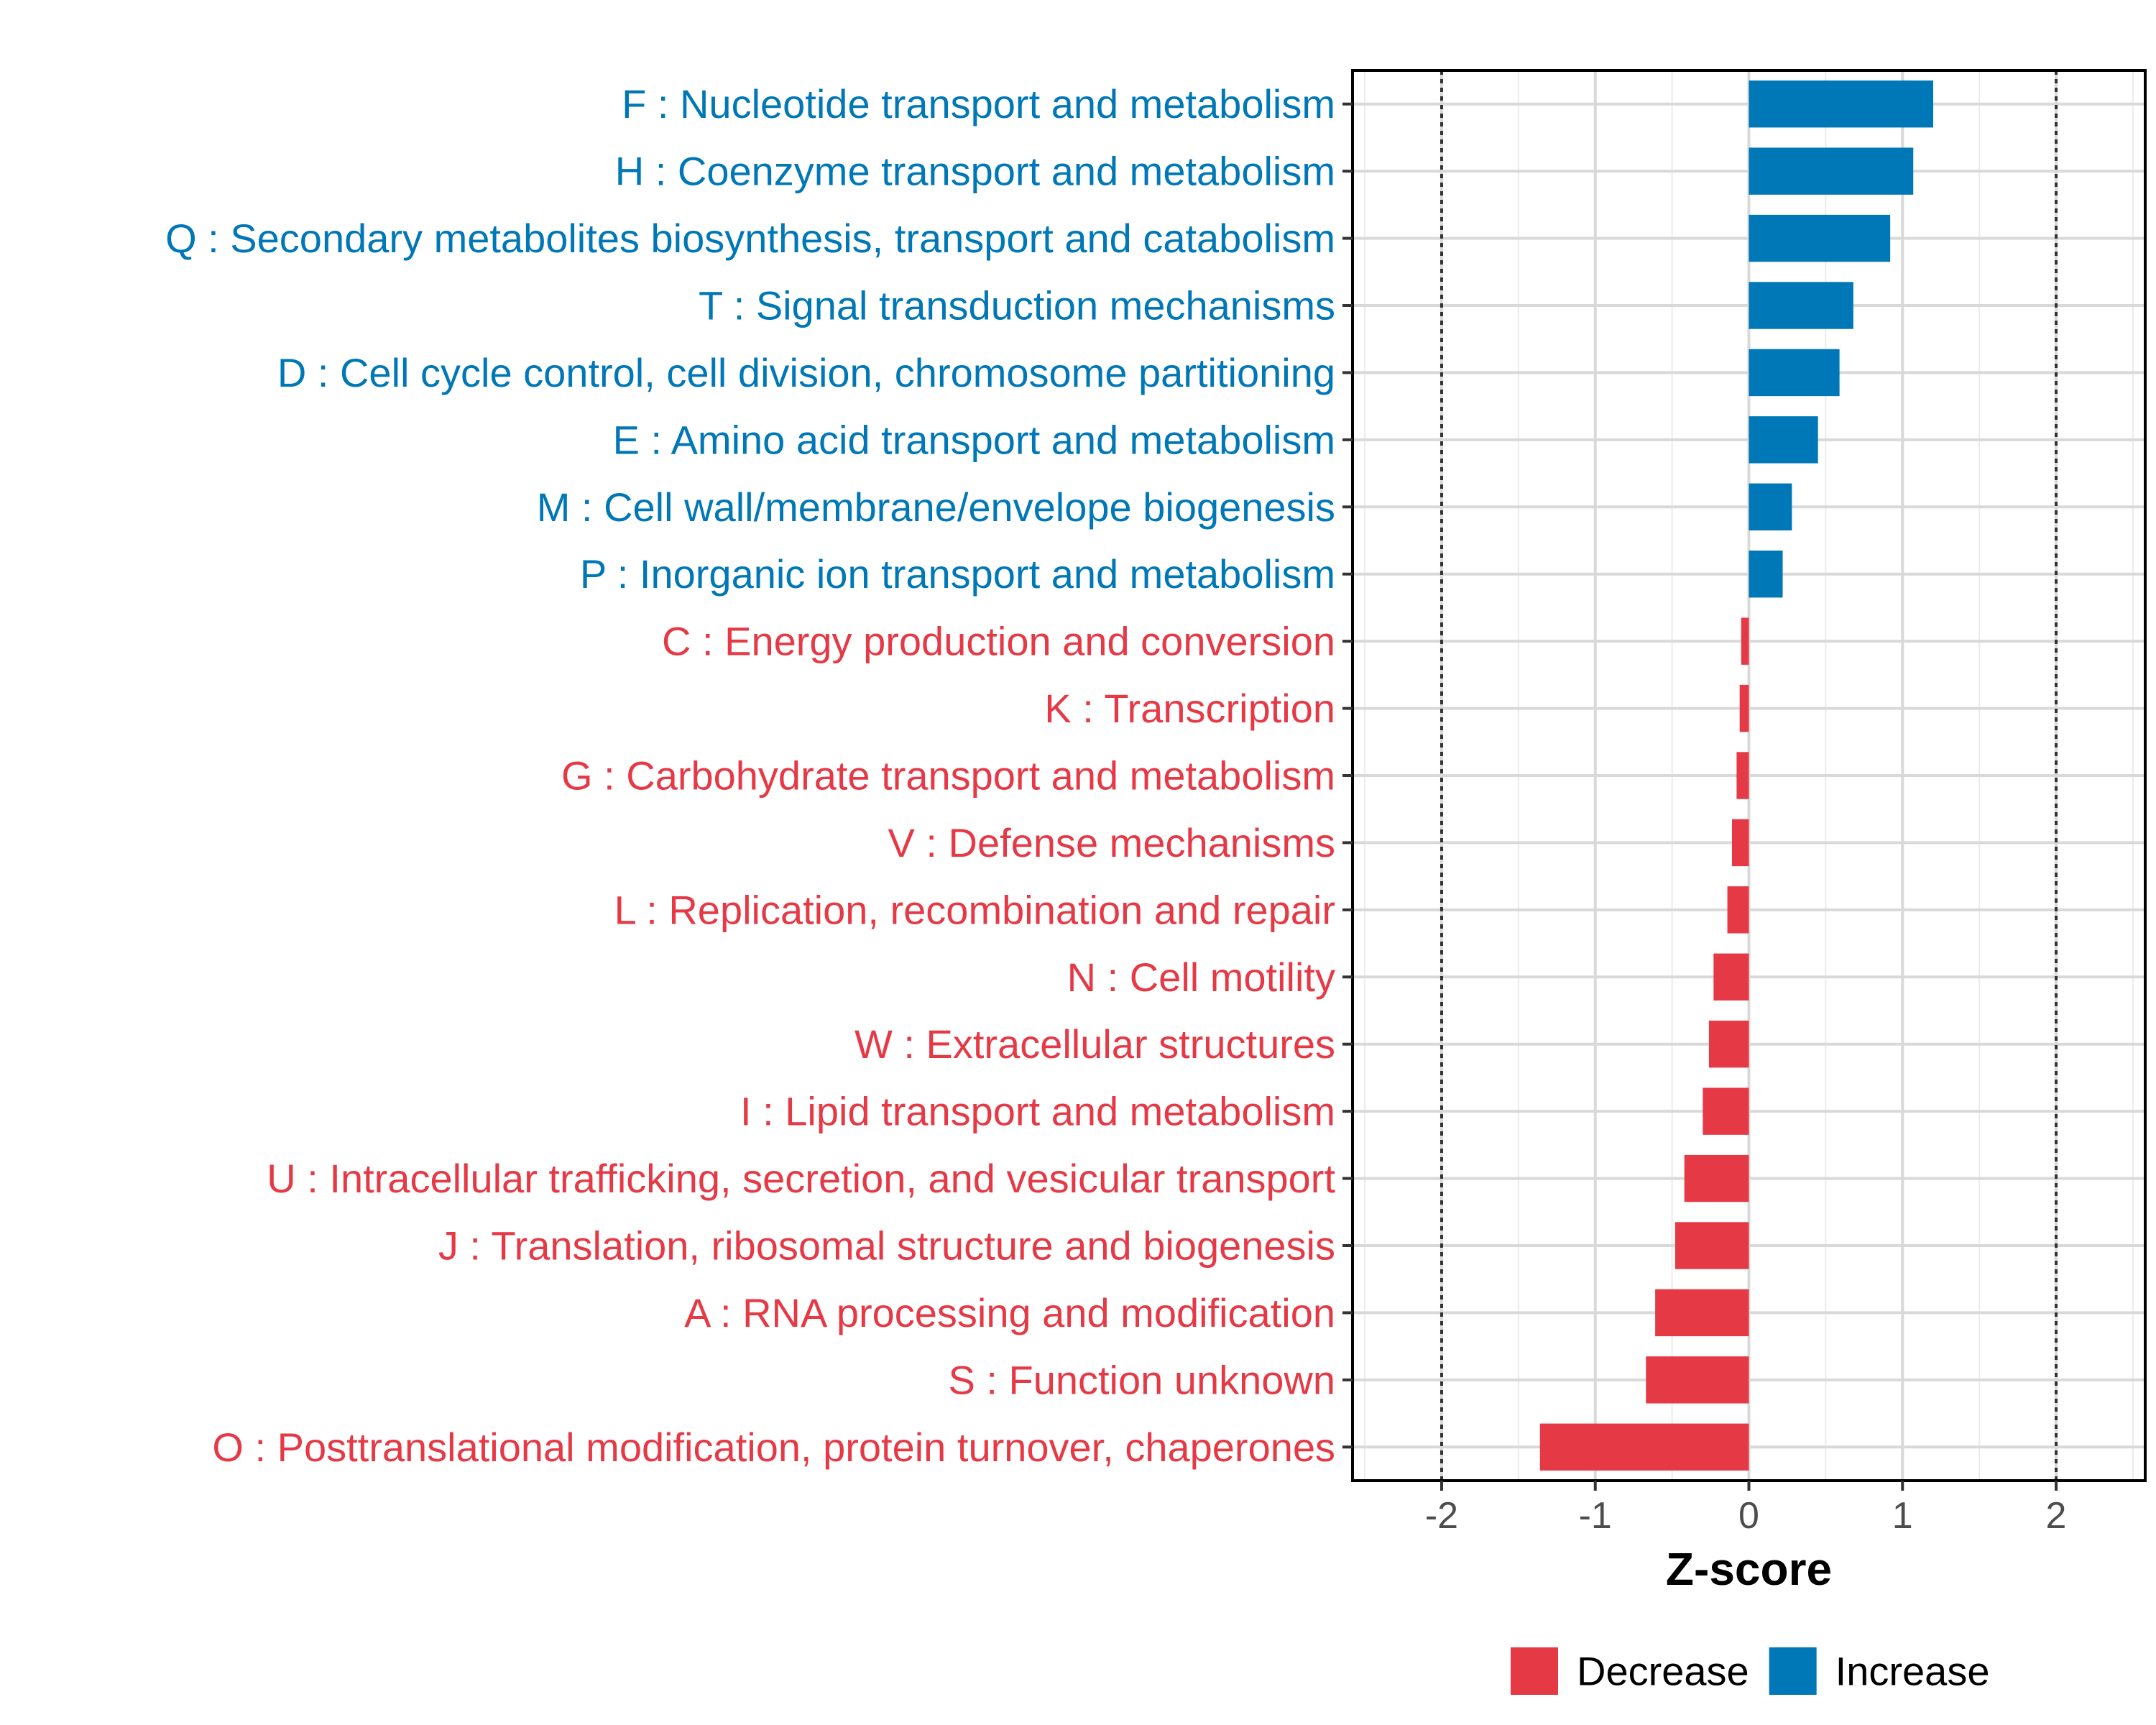 This screenshot has width=2156, height=1725. What do you see at coordinates (1010, 1312) in the screenshot?
I see `category-label: A : RNA processing and modification` at bounding box center [1010, 1312].